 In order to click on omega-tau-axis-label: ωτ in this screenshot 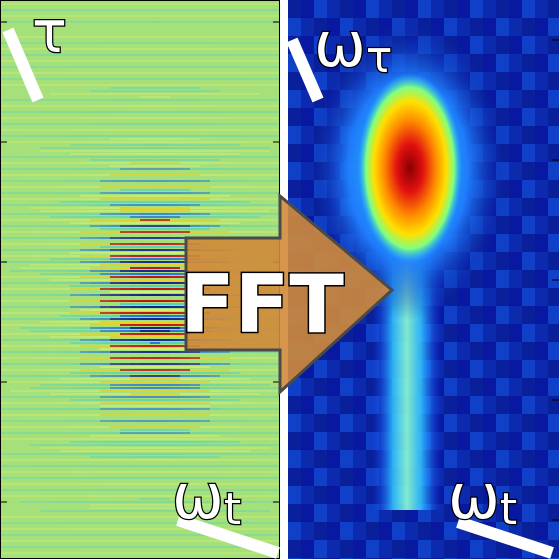, I will do `click(353, 45)`.